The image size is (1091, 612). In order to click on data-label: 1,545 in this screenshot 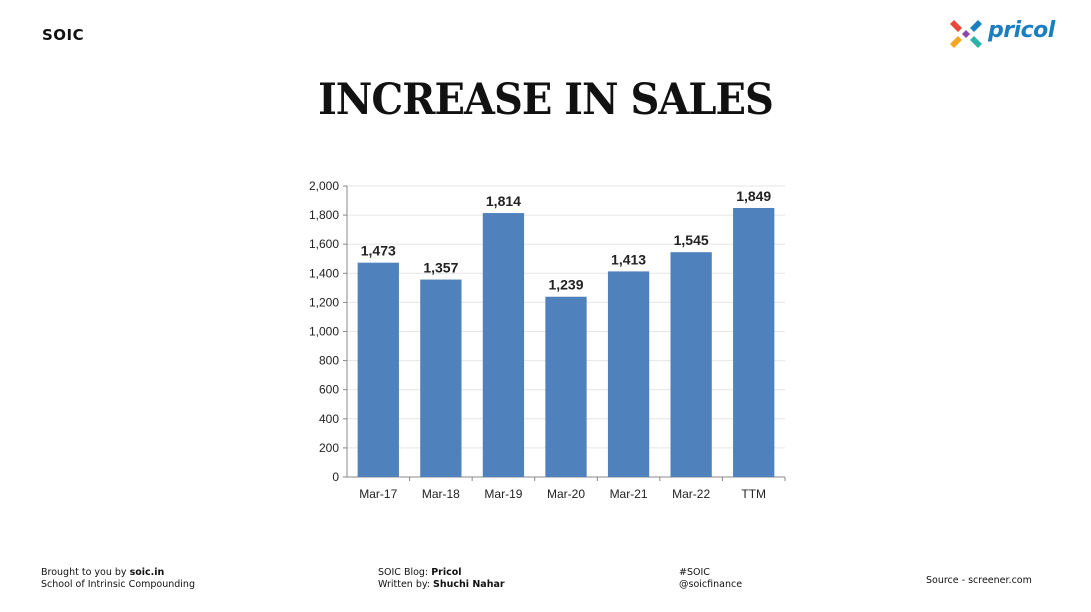, I will do `click(691, 240)`.